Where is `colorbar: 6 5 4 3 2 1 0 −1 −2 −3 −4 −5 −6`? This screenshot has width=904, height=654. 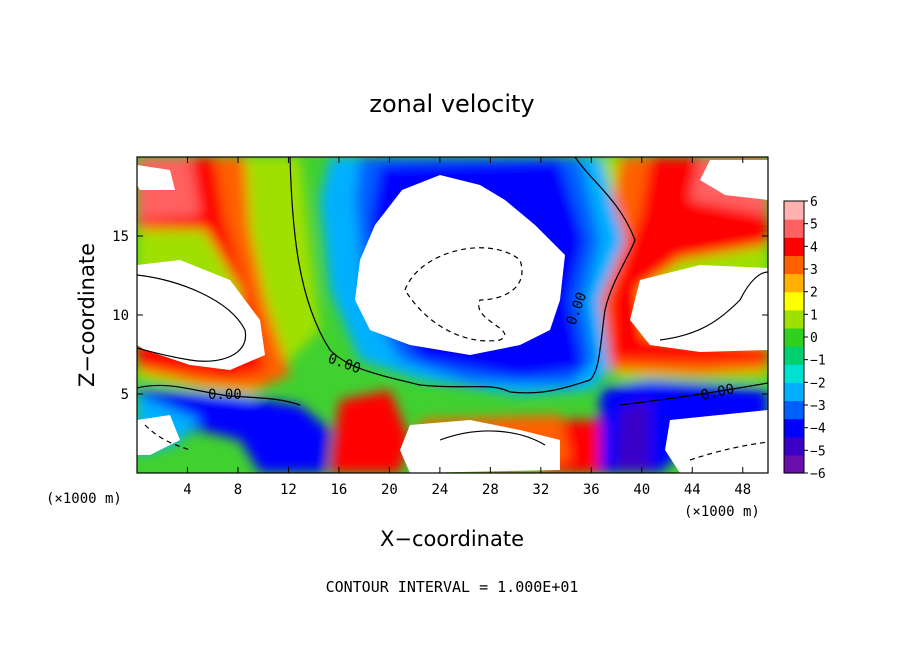
colorbar: 6 5 4 3 2 1 0 −1 −2 −3 −4 −5 −6 is located at coordinates (804, 338).